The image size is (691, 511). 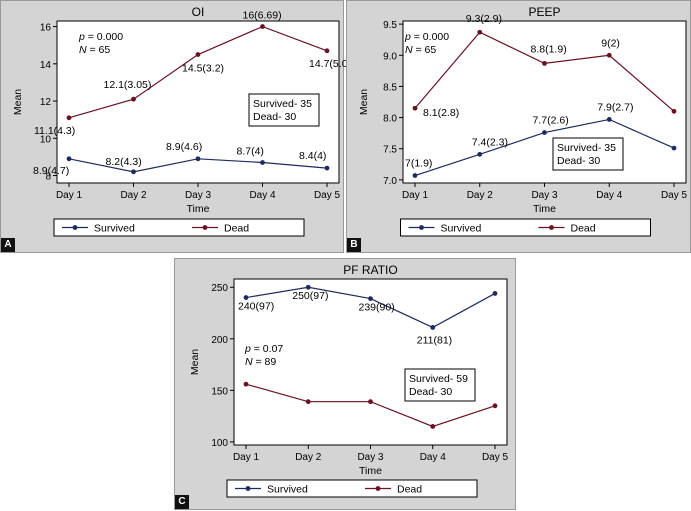 I want to click on data-label: 240(97), so click(x=256, y=307).